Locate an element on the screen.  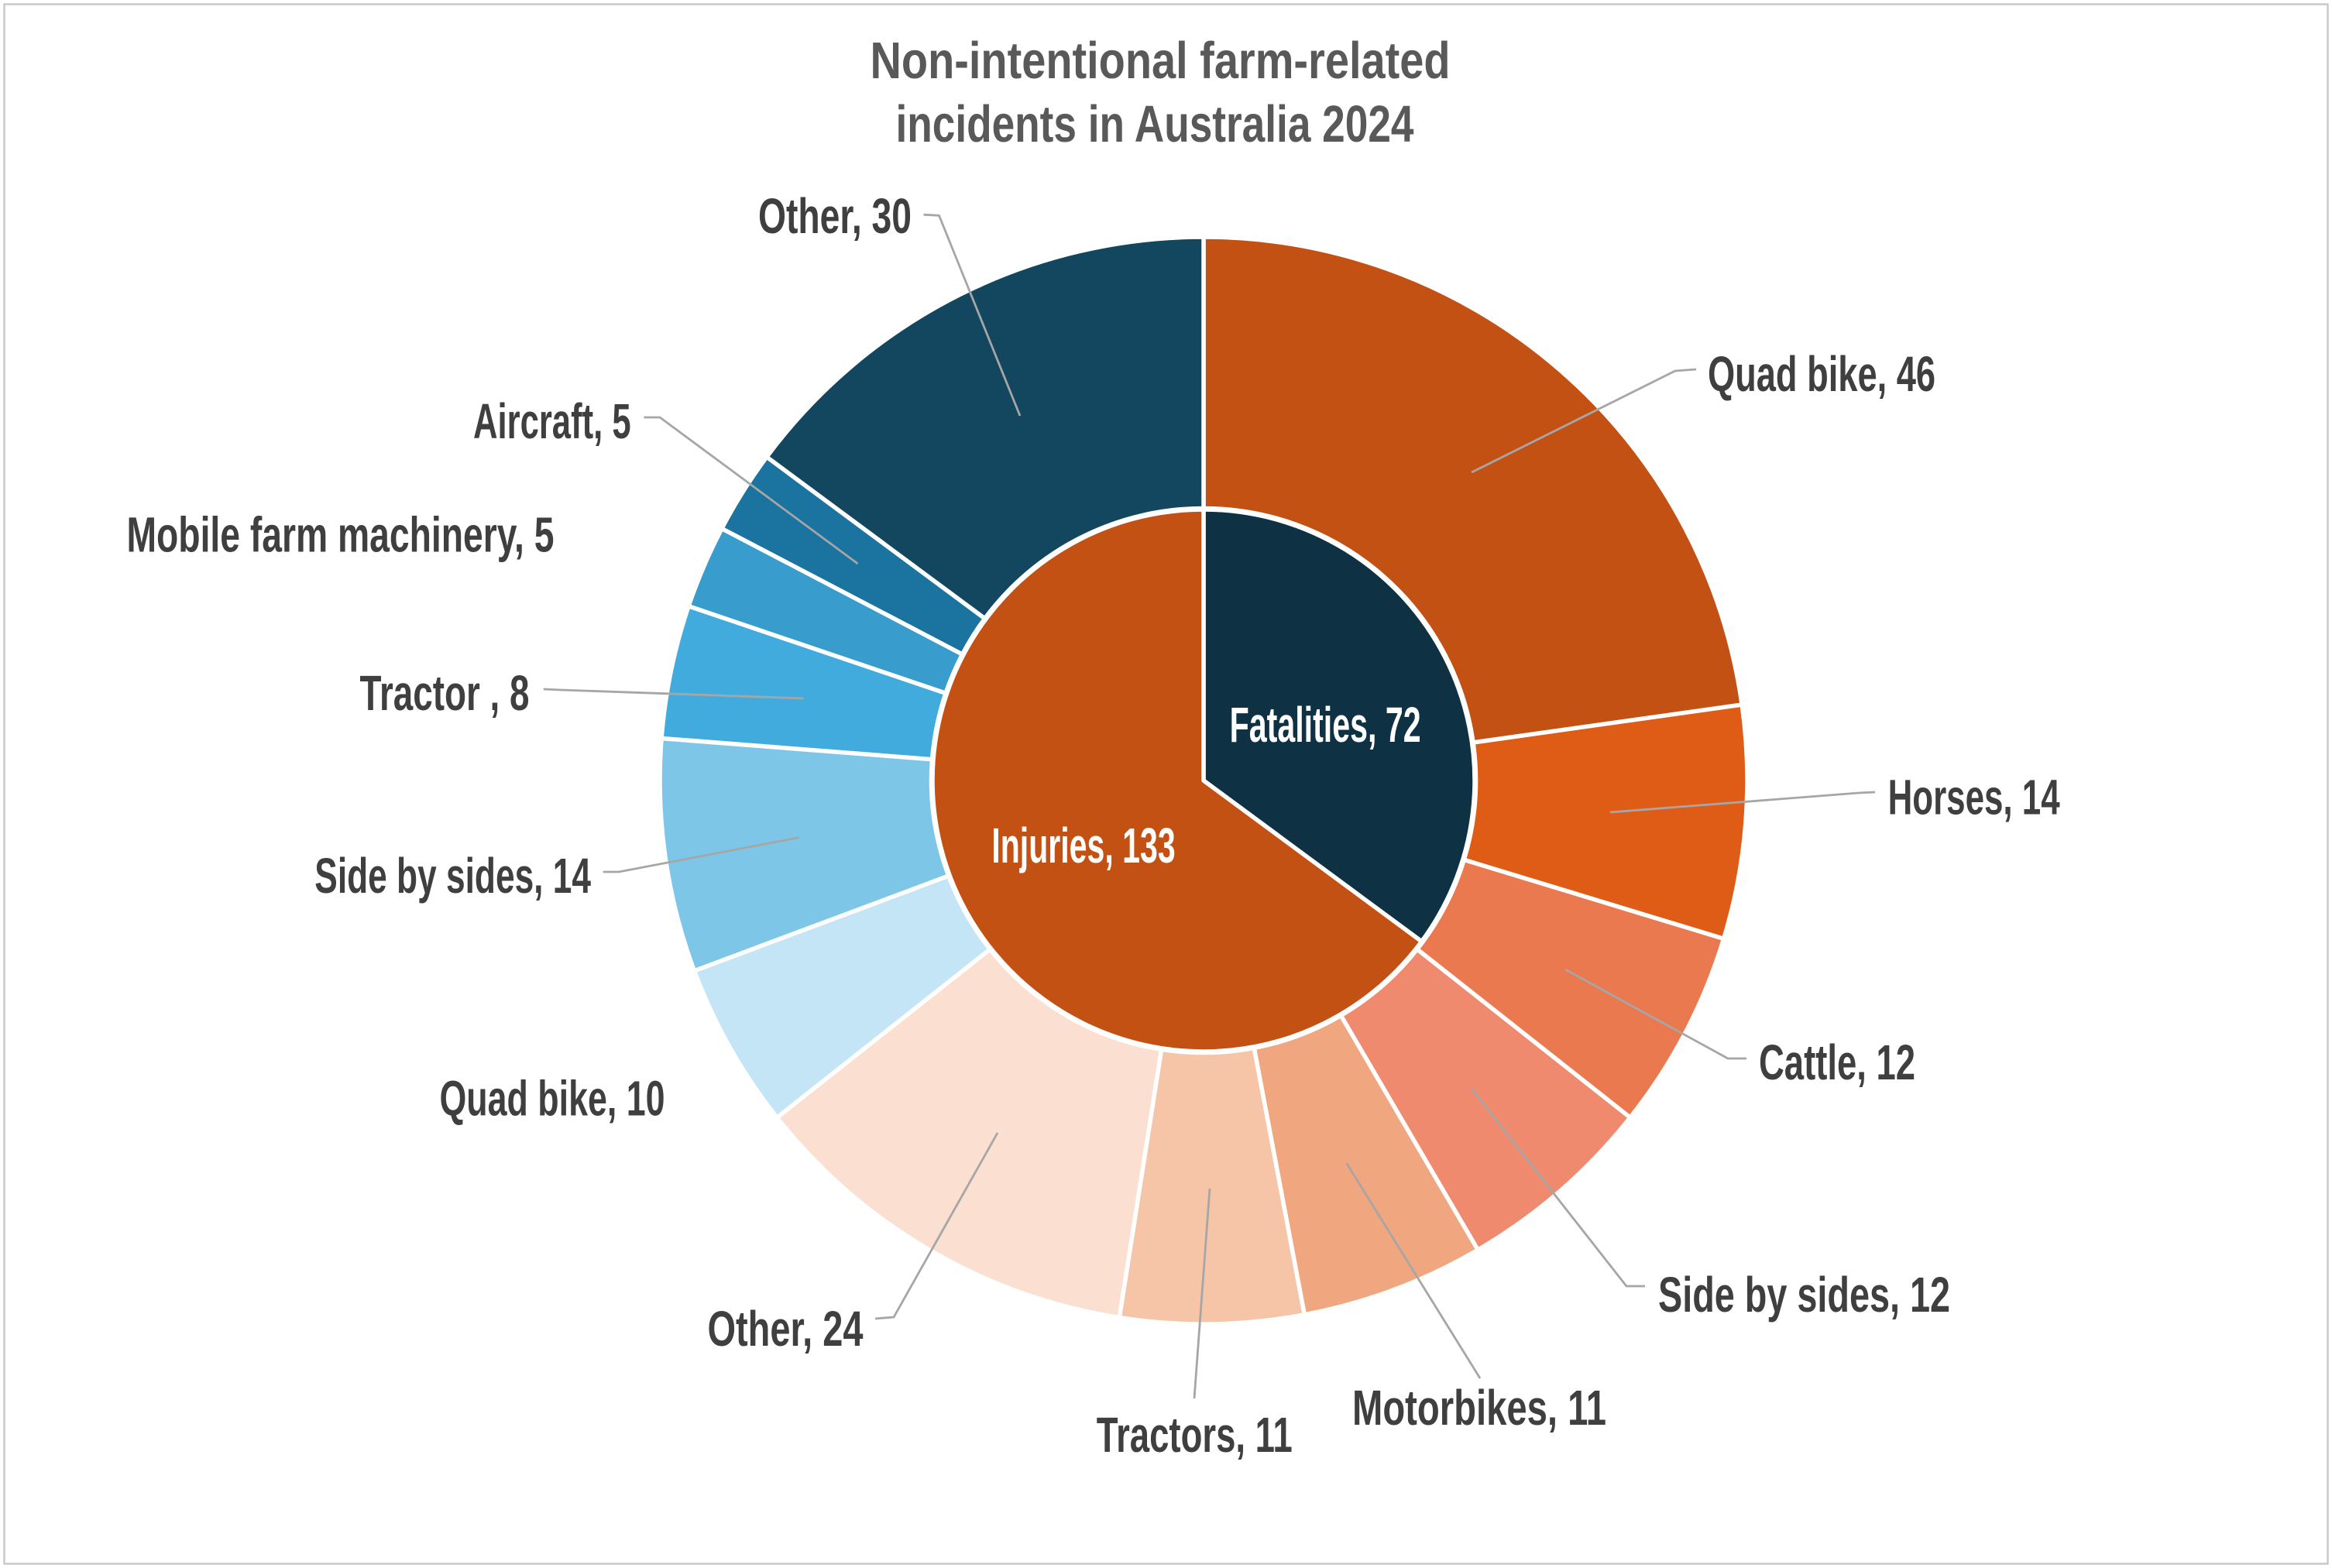
svg-text: Other, 30 is located at coordinates (835, 216).